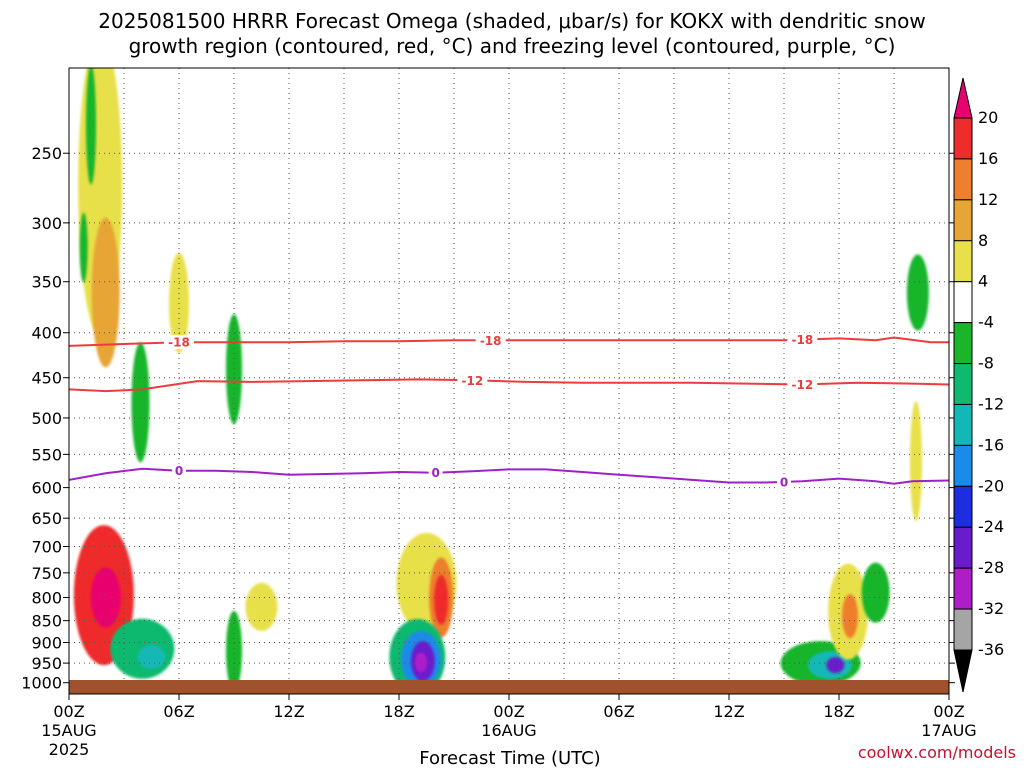  Describe the element at coordinates (46, 454) in the screenshot. I see `y-tick-label: 550` at that location.